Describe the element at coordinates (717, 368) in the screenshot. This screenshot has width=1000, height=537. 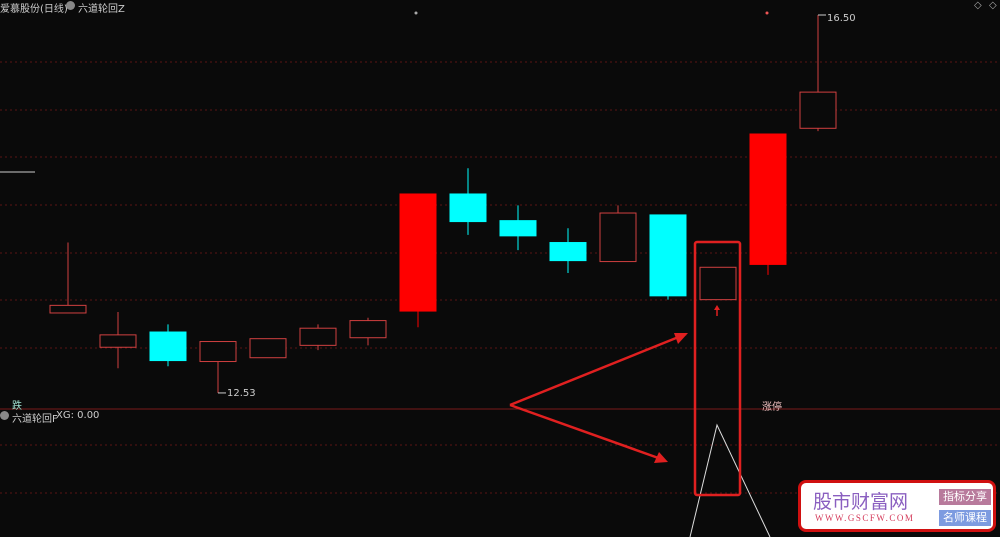
I see `highlight-box` at that location.